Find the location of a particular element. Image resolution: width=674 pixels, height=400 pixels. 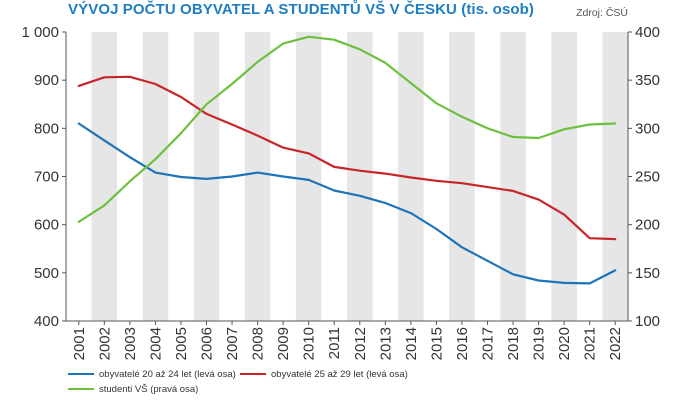

y-left-tick-label: 700 is located at coordinates (46, 177).